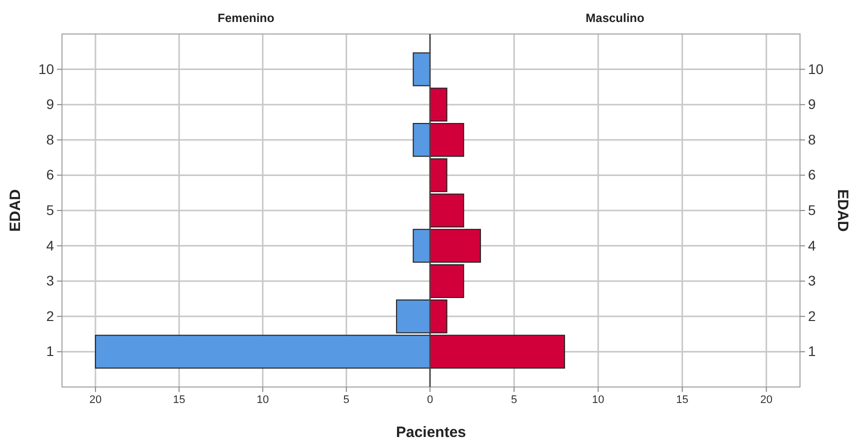 This screenshot has height=443, width=852. Describe the element at coordinates (431, 432) in the screenshot. I see `x-axis-title: Pacientes` at that location.